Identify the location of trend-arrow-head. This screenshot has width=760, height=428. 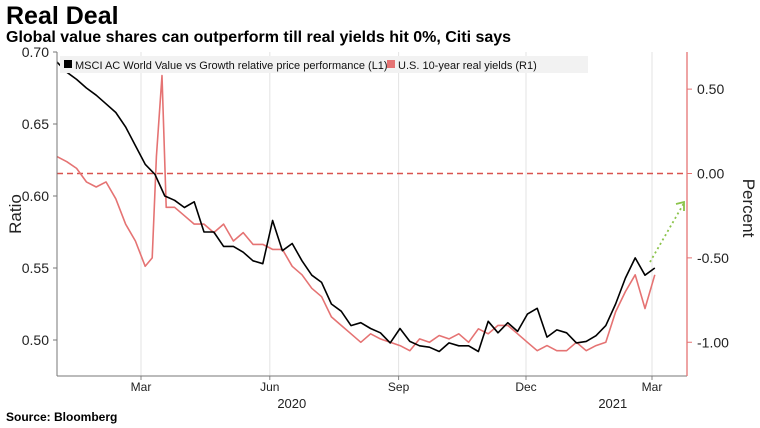
(680, 205).